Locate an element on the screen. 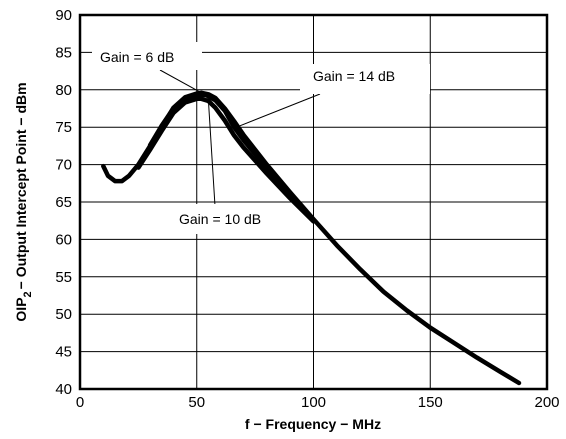  y-tick-label: 45 is located at coordinates (63, 352).